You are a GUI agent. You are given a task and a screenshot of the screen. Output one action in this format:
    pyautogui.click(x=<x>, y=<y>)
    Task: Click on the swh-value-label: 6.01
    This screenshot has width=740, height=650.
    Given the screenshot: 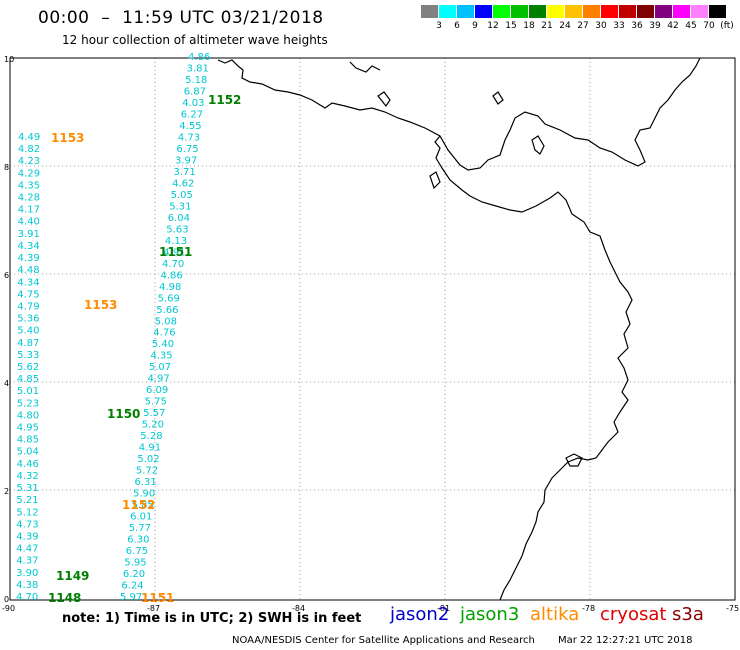 What is the action you would take?
    pyautogui.click(x=141, y=517)
    